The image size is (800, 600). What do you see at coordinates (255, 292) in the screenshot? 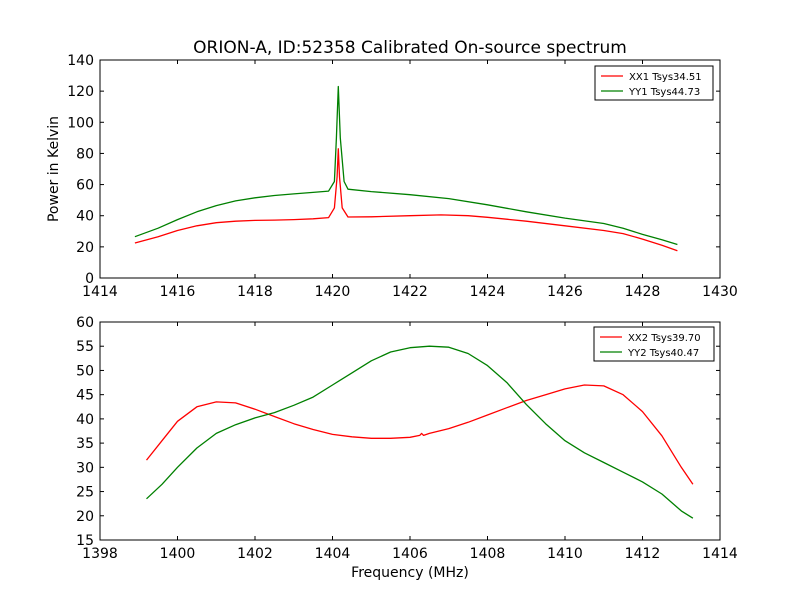
I see `top-x-tick-label: 1418` at bounding box center [255, 292].